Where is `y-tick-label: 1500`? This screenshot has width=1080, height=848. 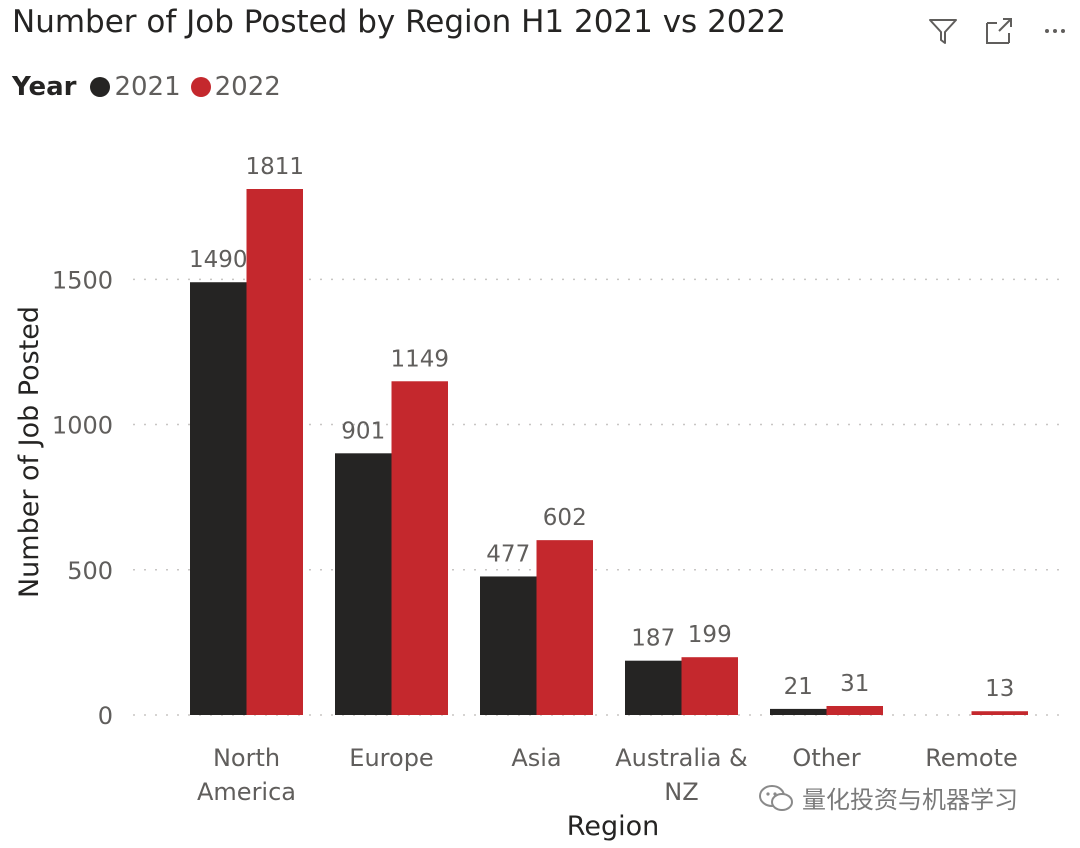 y-tick-label: 1500 is located at coordinates (82, 280).